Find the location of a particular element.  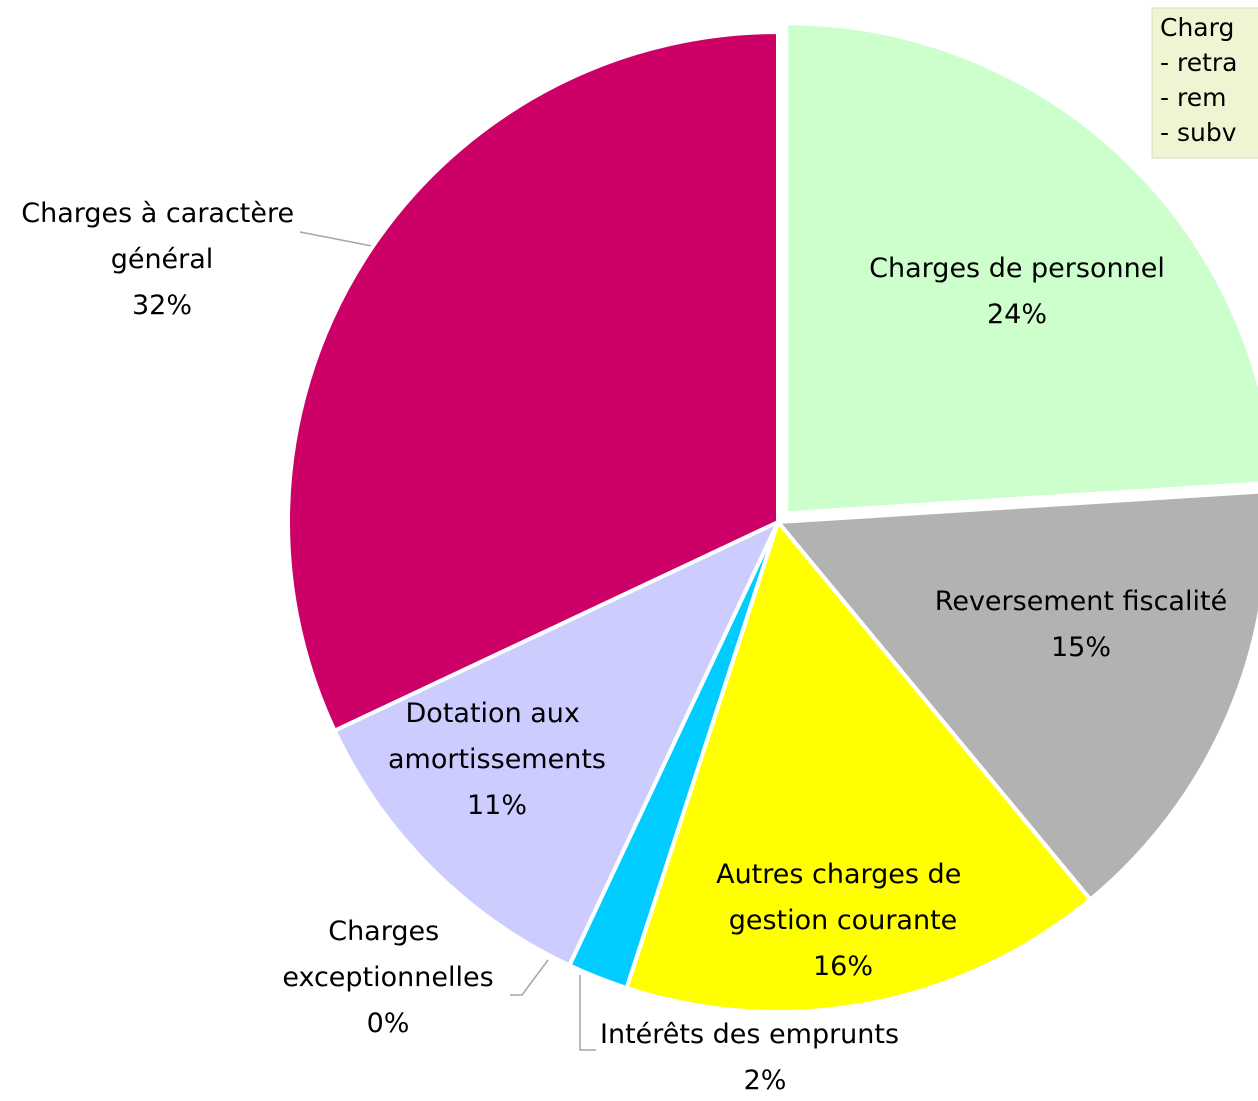

note-box is located at coordinates (1204, 83).